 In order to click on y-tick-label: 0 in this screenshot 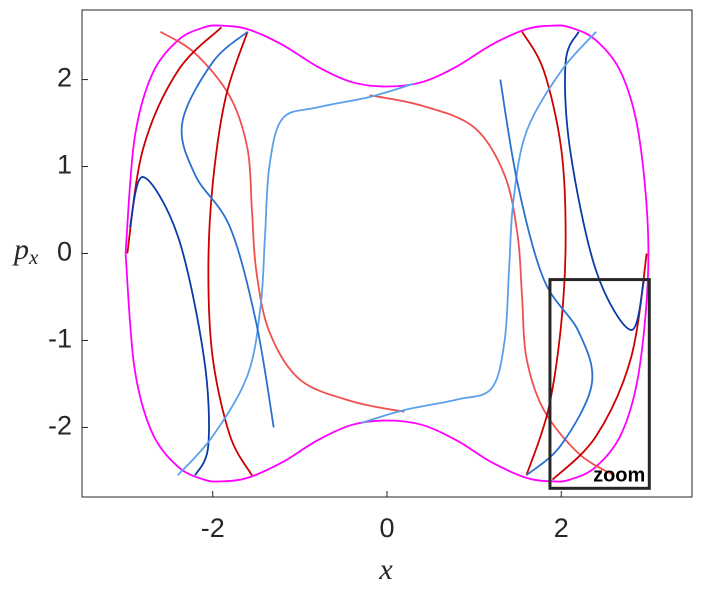, I will do `click(64, 252)`.